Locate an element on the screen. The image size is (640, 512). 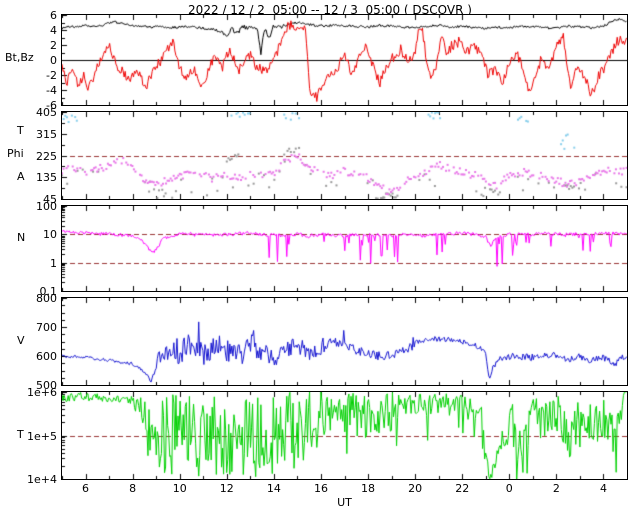
y-tick-label: 1e+6 is located at coordinates (42, 392).